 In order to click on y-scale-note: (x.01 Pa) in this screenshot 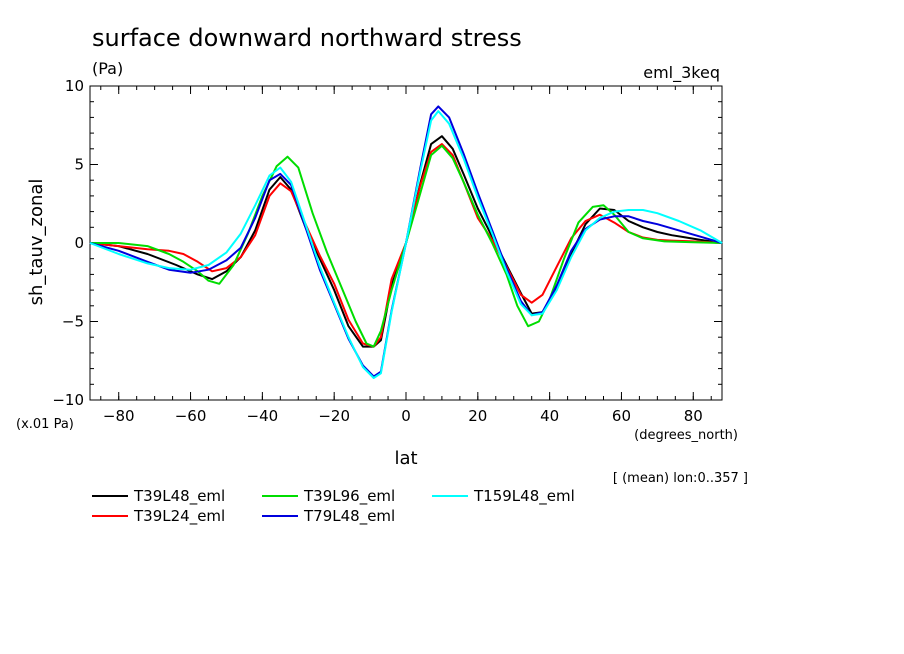, I will do `click(45, 424)`.